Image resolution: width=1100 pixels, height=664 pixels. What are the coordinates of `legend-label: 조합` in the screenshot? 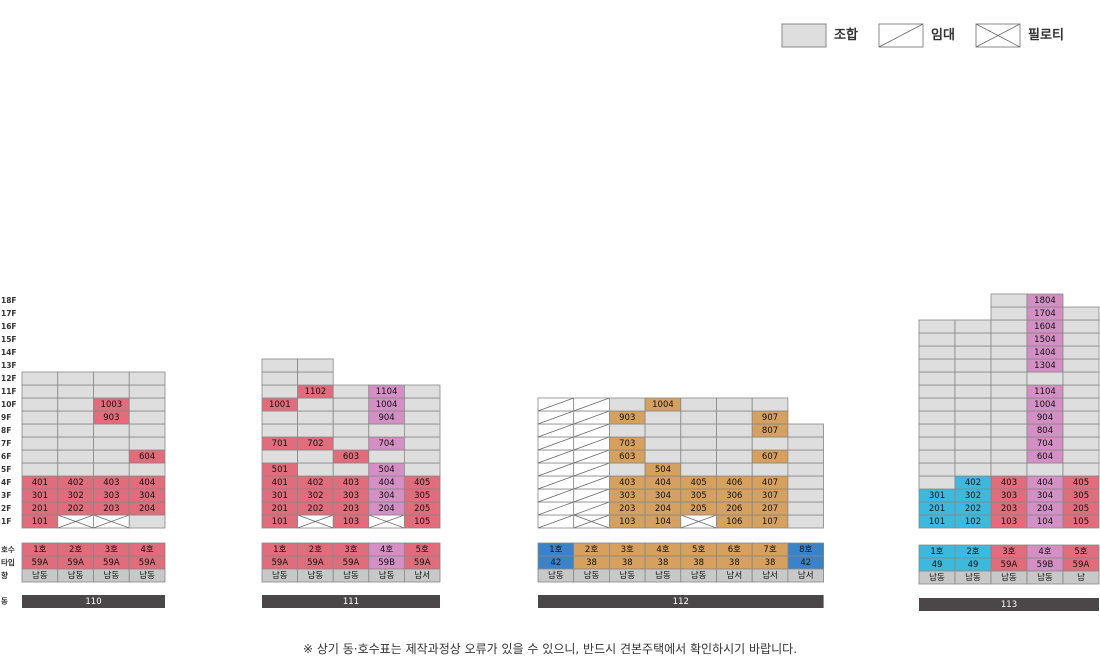 It's located at (846, 35).